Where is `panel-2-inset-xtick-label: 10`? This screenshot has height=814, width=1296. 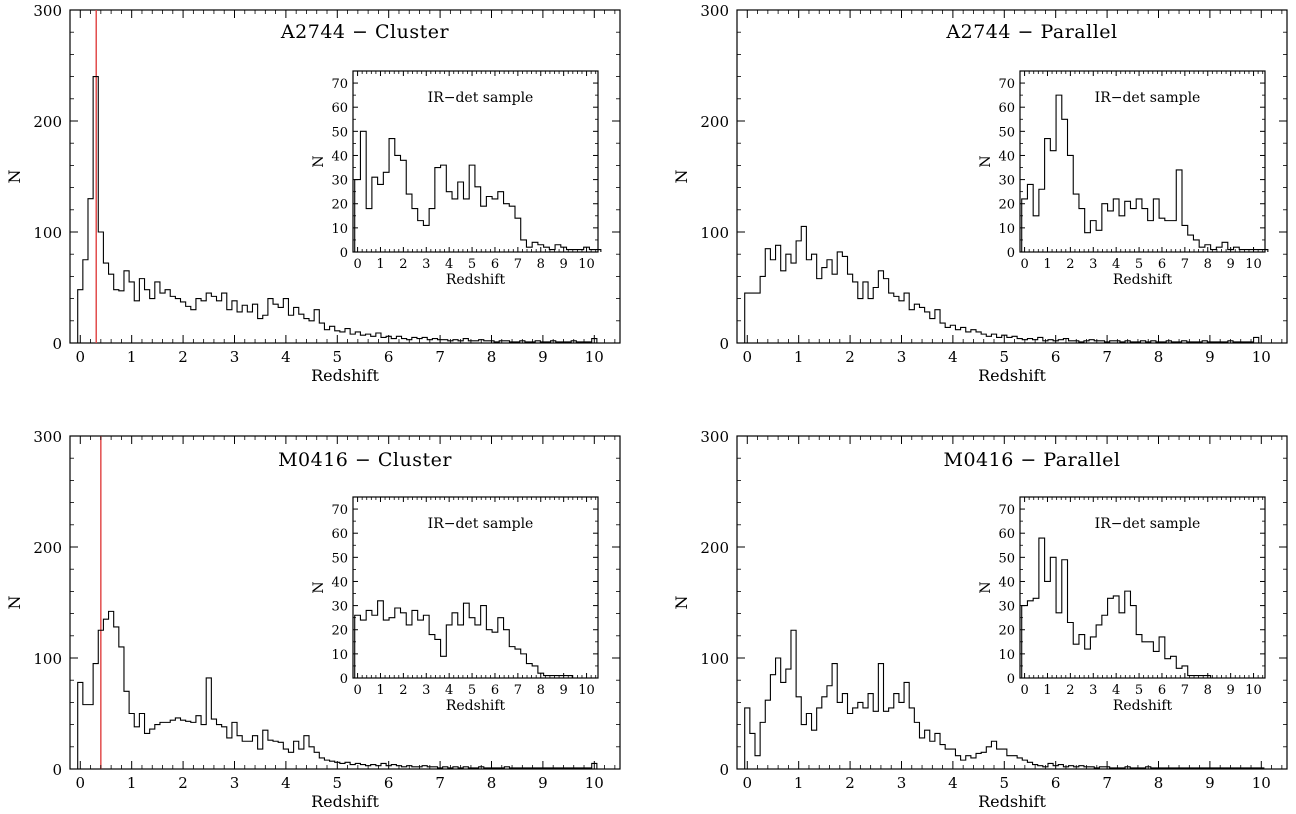 panel-2-inset-xtick-label: 10 is located at coordinates (1253, 264).